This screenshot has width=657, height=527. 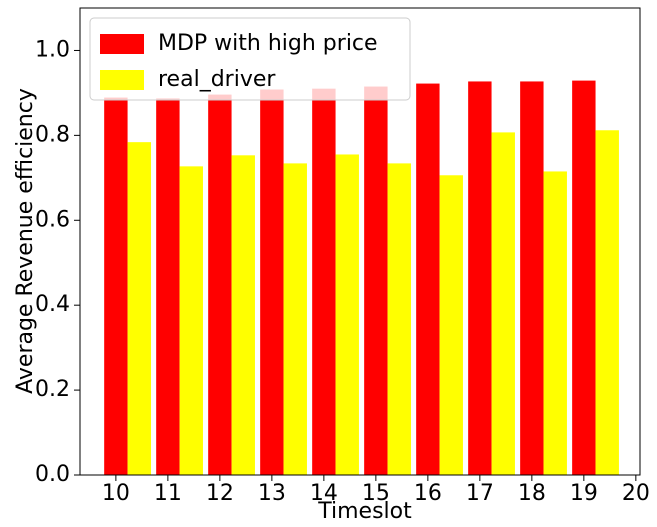 I want to click on y-tick-label: 0.2, so click(x=52, y=389).